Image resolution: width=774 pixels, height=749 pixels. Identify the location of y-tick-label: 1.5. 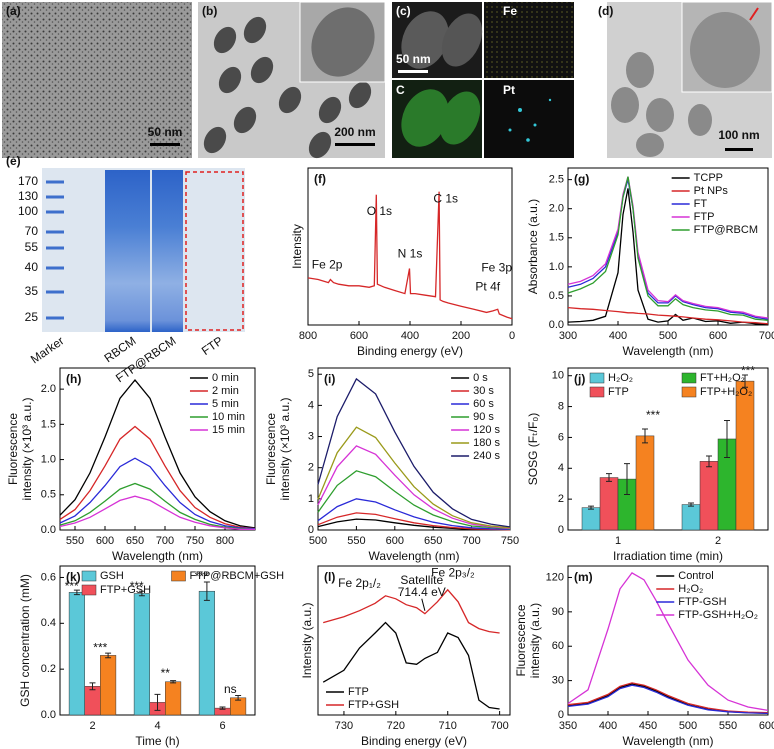
(556, 238).